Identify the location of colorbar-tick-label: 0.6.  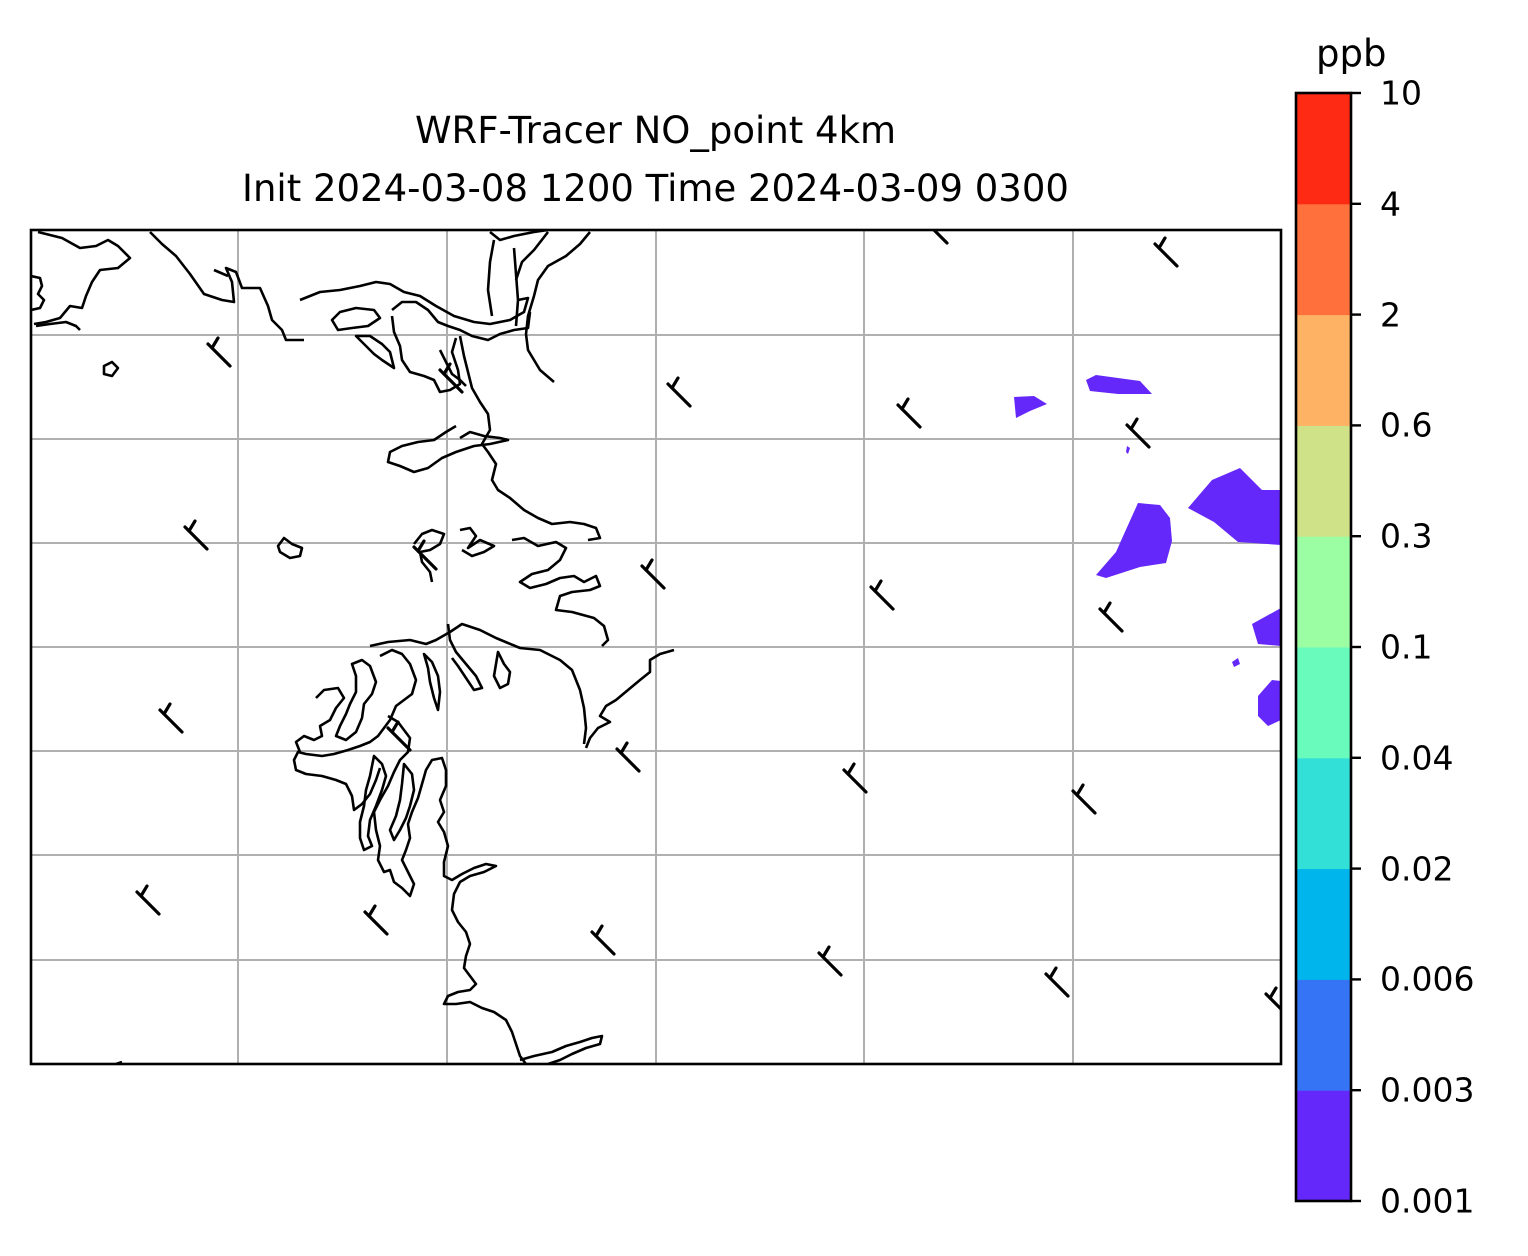
(1406, 425).